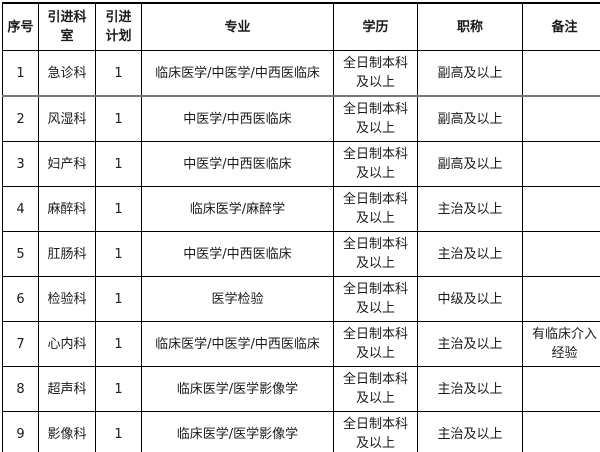 The height and width of the screenshot is (452, 600). I want to click on cell-department: 麻醉科, so click(67, 209).